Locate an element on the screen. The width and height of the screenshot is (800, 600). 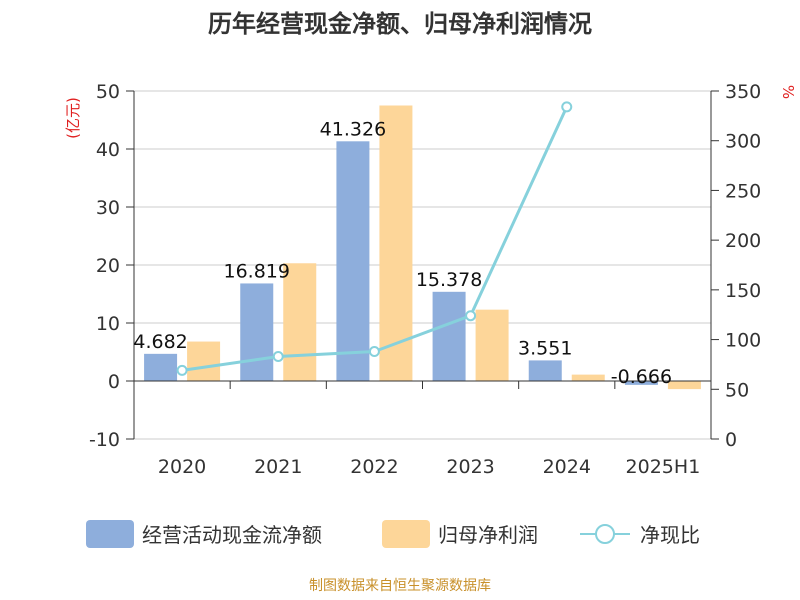
left-tick-label: -10 is located at coordinates (104, 440).